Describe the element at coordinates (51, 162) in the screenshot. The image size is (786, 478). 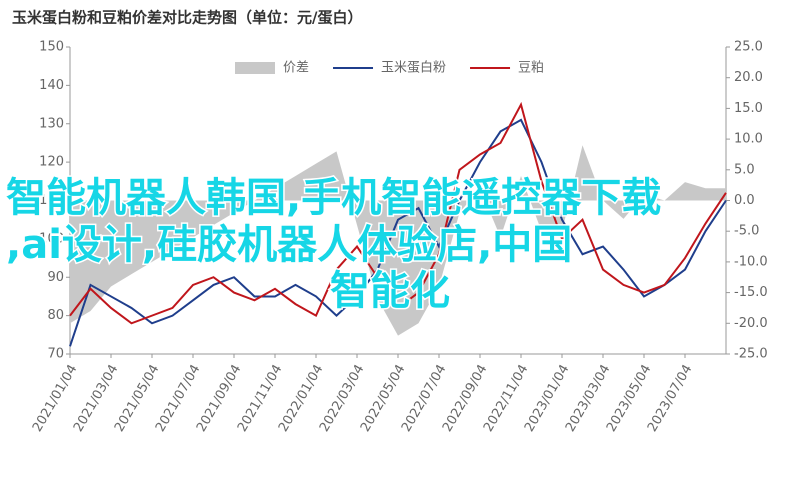
I see `y-tick-label: 120` at that location.